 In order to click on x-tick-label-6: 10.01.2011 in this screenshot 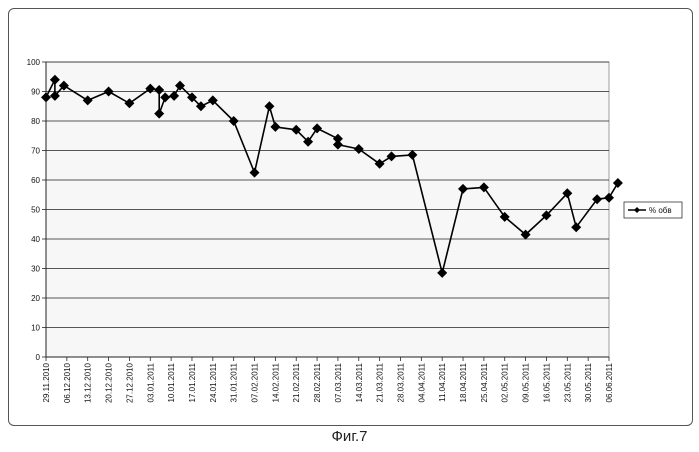, I will do `click(171, 382)`.